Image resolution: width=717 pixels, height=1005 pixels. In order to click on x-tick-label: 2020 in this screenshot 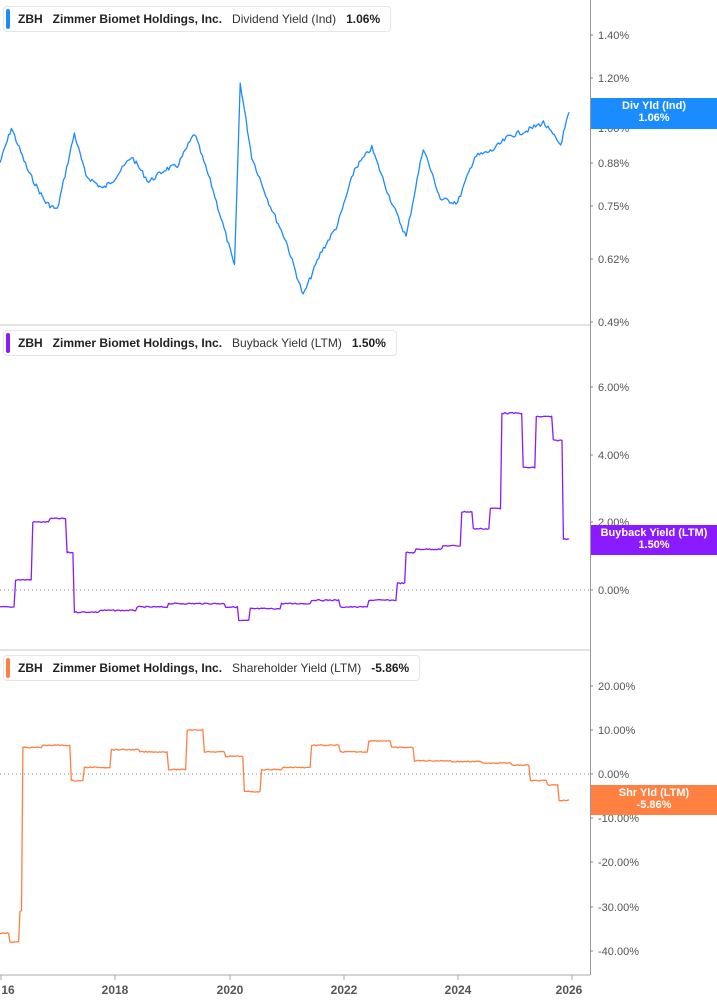, I will do `click(230, 990)`.